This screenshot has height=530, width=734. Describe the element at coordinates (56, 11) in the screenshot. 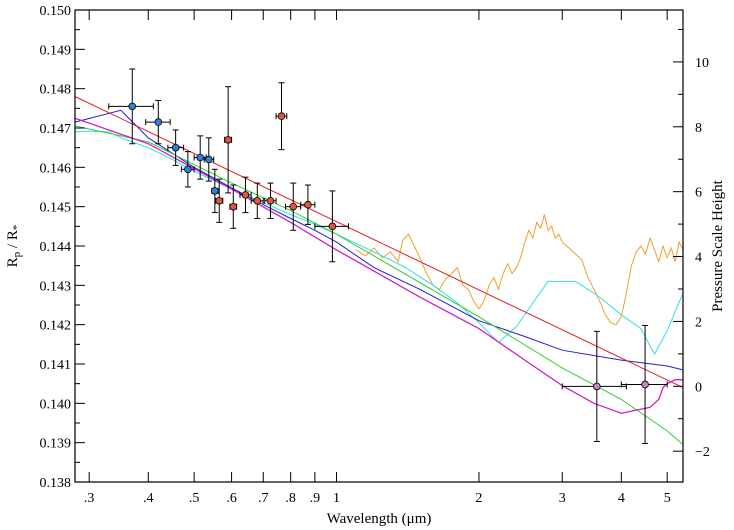

I see `y-tick-label: 0.150` at that location.